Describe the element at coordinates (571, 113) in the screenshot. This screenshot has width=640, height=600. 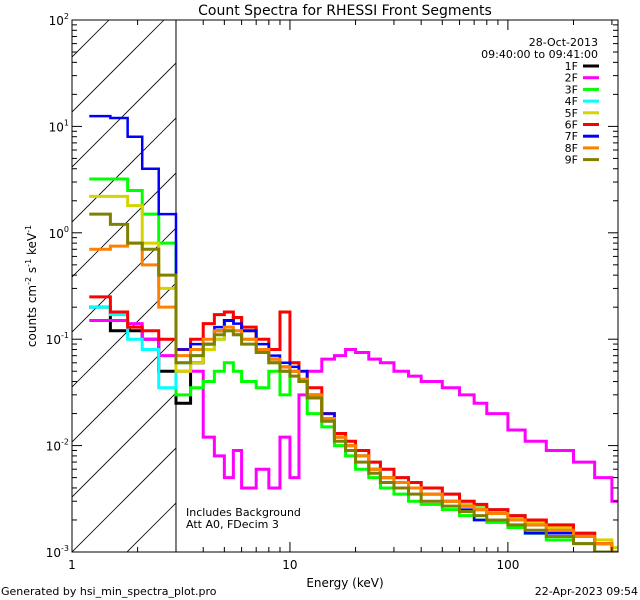
I see `legend-label: 5F` at that location.